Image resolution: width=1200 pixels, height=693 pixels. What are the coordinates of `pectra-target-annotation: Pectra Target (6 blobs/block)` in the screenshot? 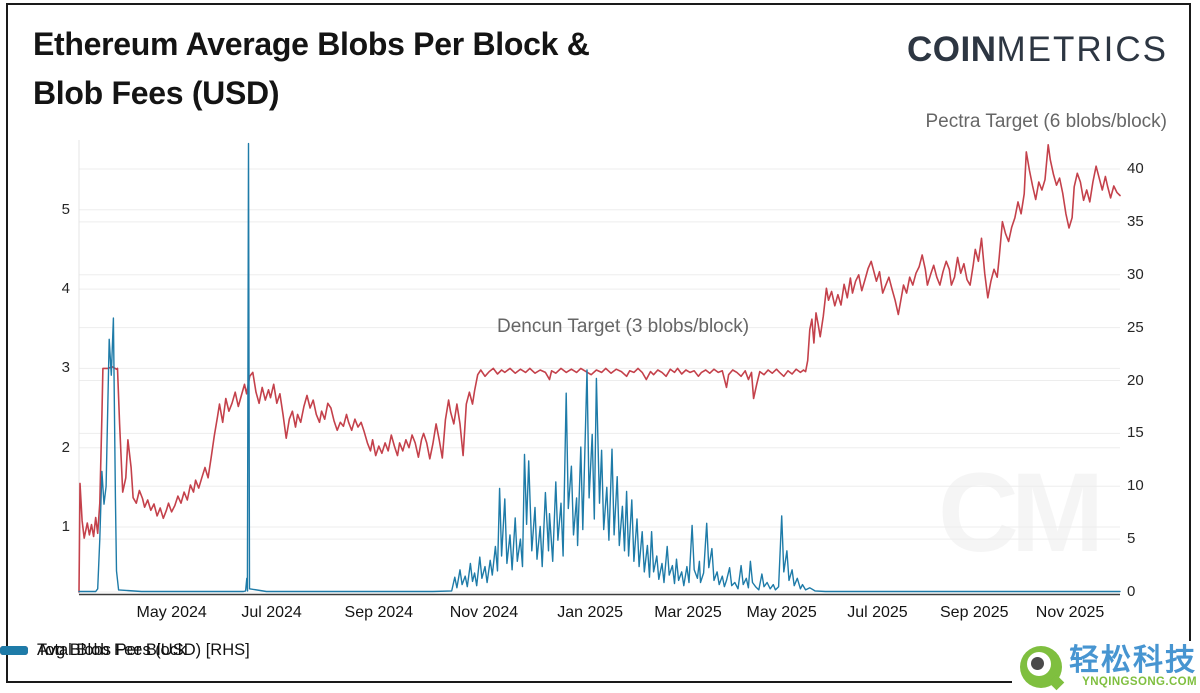 It's located at (1046, 121).